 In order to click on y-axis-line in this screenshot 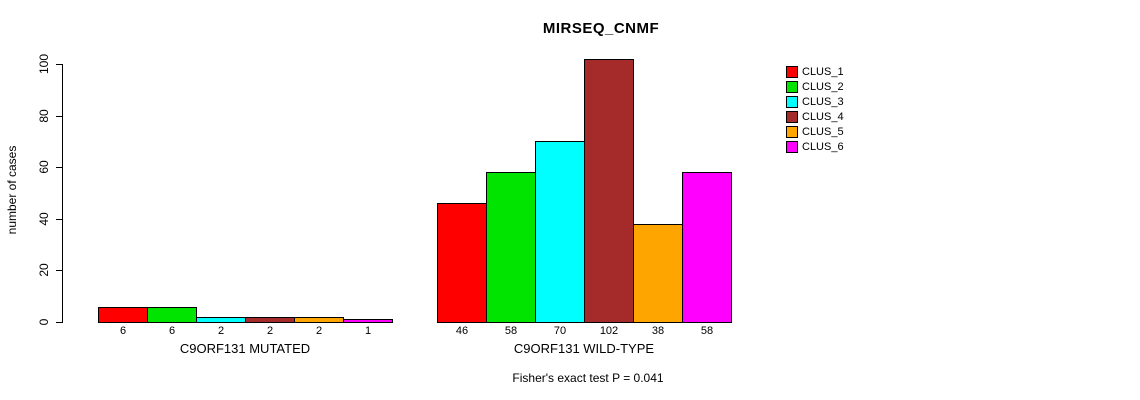, I will do `click(62, 193)`.